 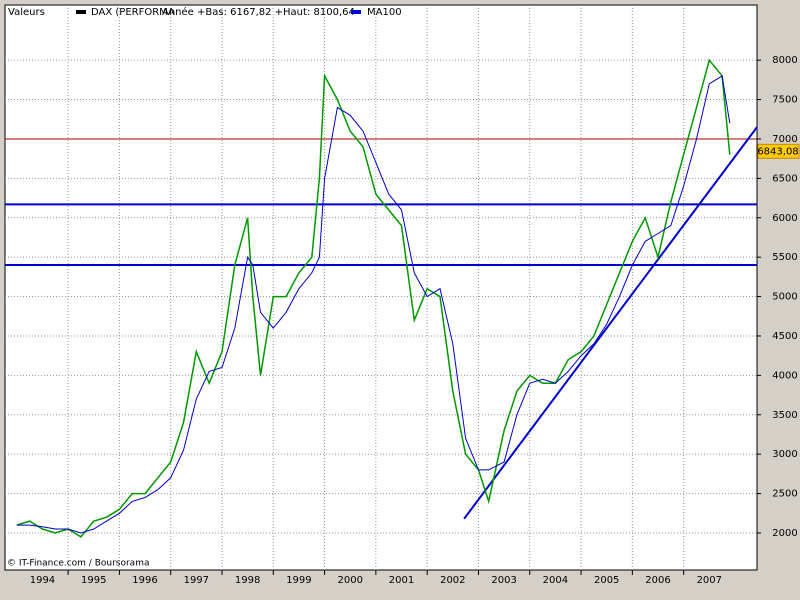 What do you see at coordinates (657, 580) in the screenshot?
I see `x-tick-label: 2006` at bounding box center [657, 580].